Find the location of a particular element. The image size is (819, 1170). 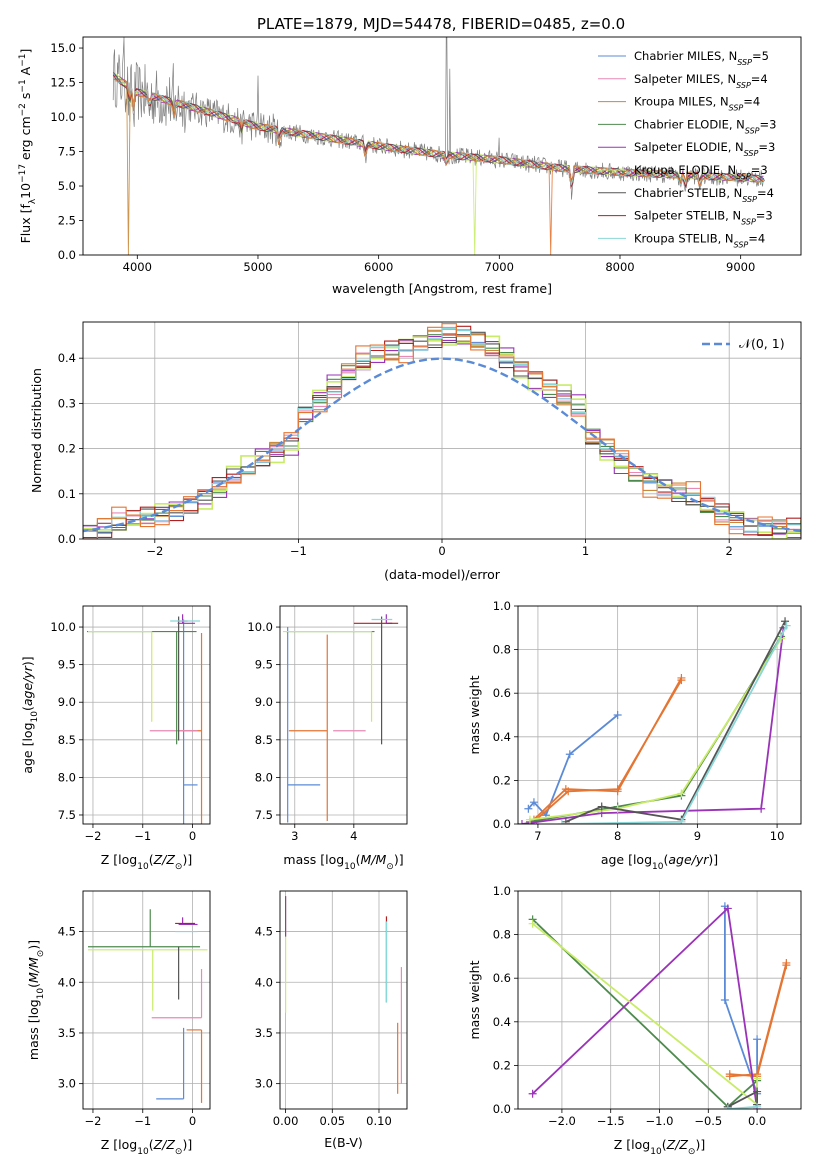

x-tick-label: −2.0 is located at coordinates (562, 1121).